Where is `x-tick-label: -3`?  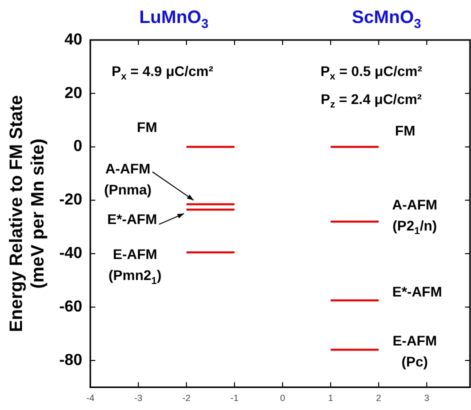
x-tick-label: -3 is located at coordinates (138, 398).